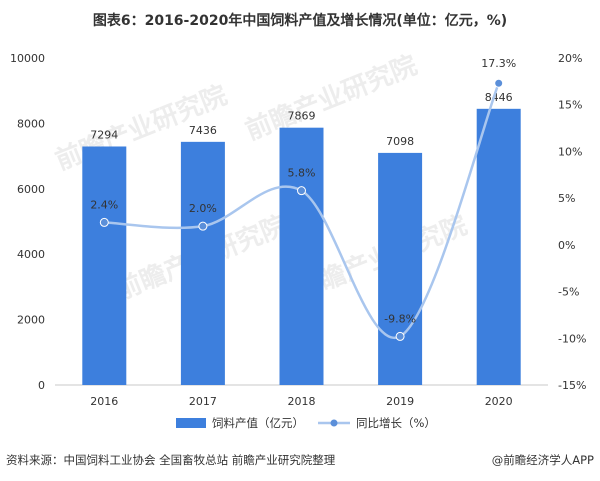 The width and height of the screenshot is (600, 481). What do you see at coordinates (203, 208) in the screenshot?
I see `growth-value-label: 2.0%` at bounding box center [203, 208].